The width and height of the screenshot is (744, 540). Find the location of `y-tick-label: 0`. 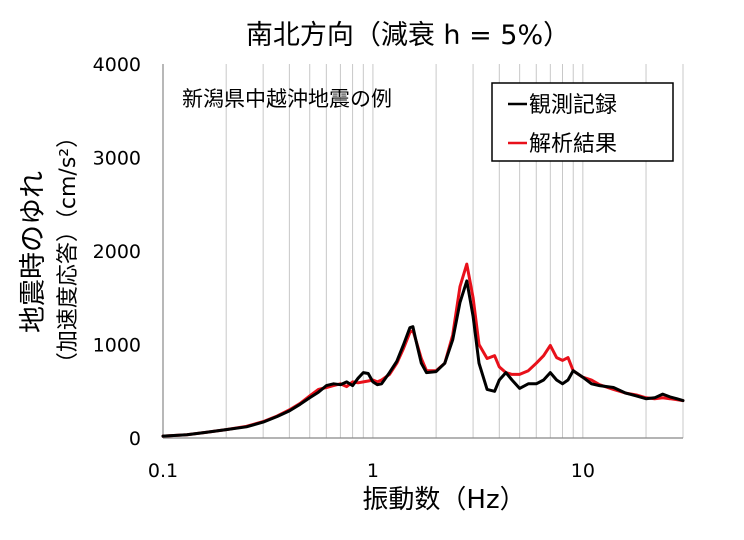

y-tick-label: 0 is located at coordinates (135, 439).